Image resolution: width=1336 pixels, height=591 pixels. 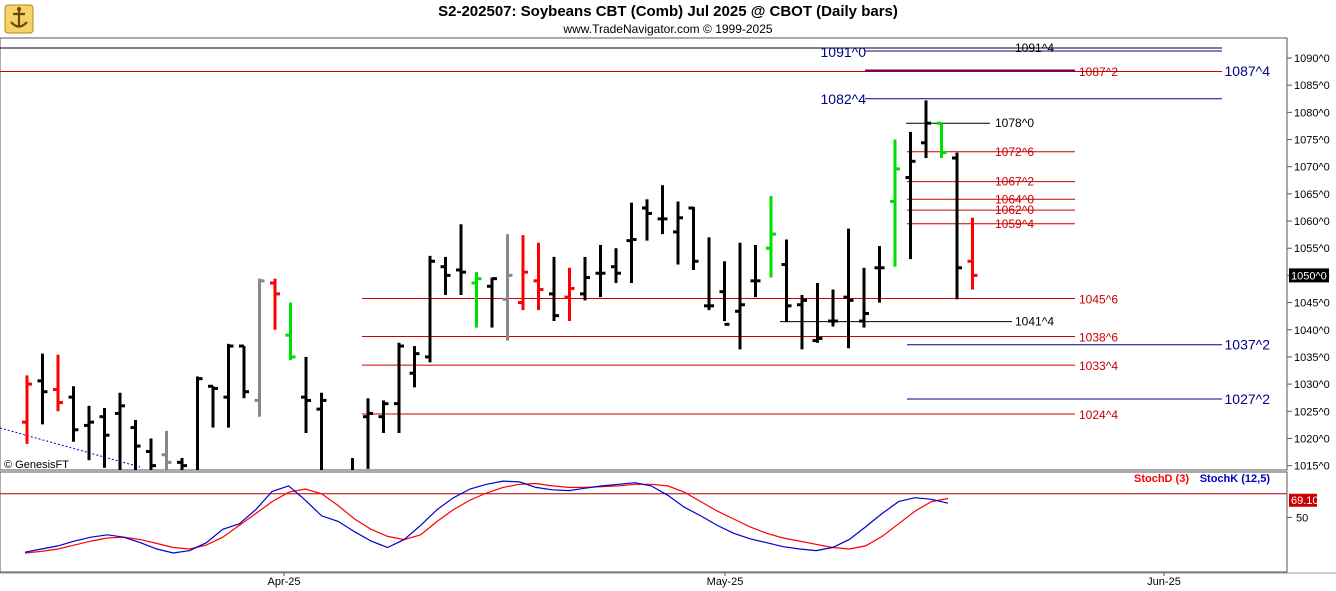 What do you see at coordinates (1312, 141) in the screenshot?
I see `y-tick-label: 1075^0` at bounding box center [1312, 141].